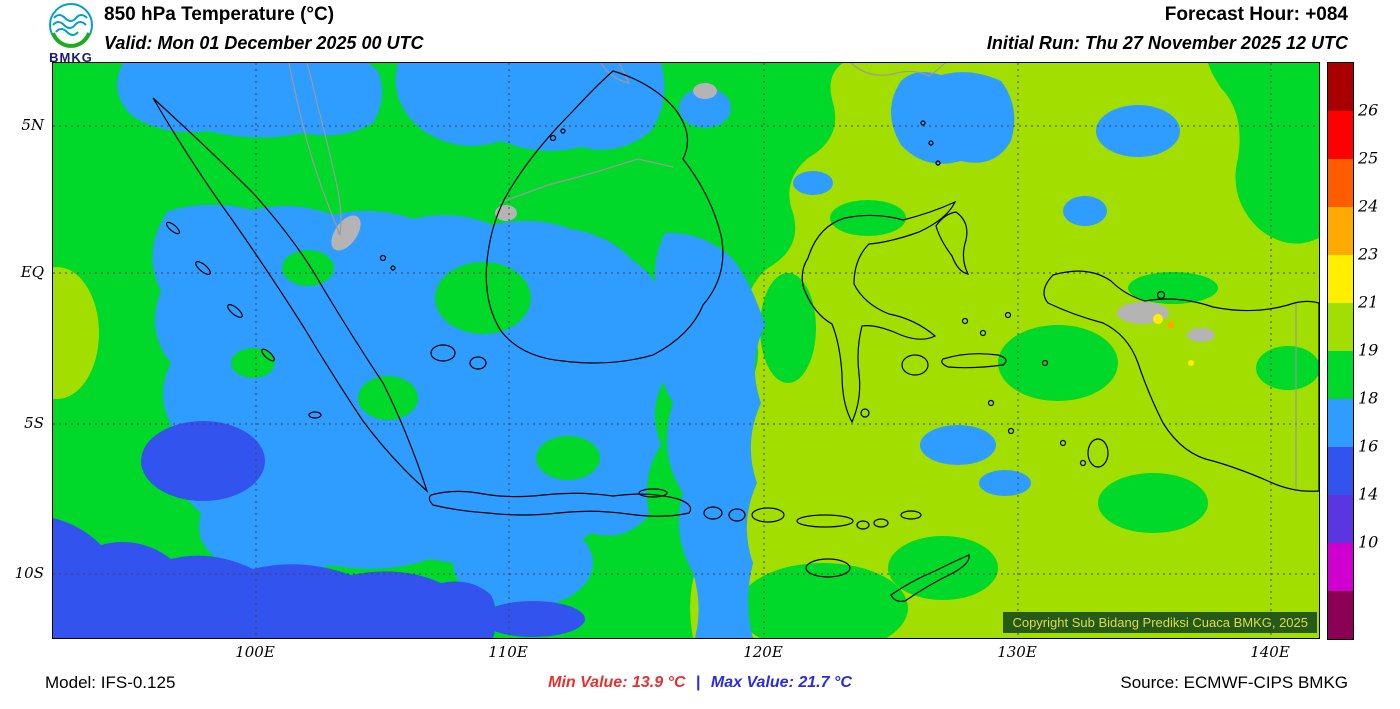 The image size is (1400, 709). I want to click on colorbar-label: 21, so click(1368, 302).